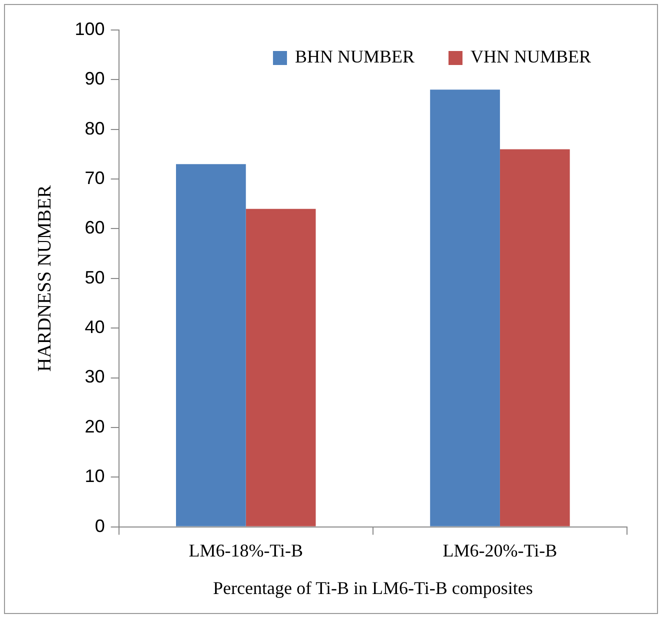 The height and width of the screenshot is (624, 665). What do you see at coordinates (94, 426) in the screenshot?
I see `y-tick-label: 20` at bounding box center [94, 426].